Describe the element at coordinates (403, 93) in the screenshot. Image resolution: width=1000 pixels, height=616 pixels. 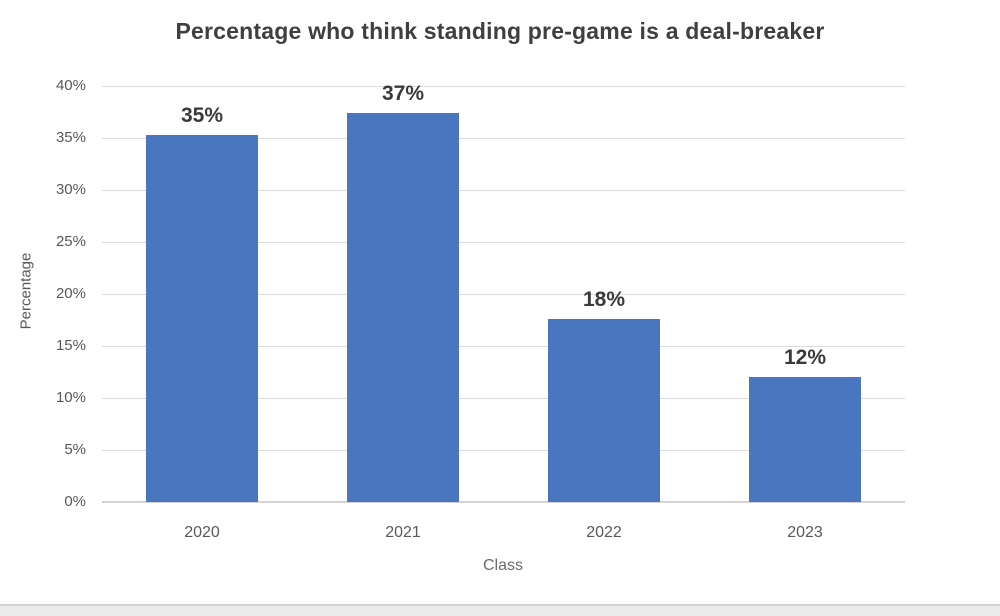
I see `data-label-2021: 37%` at that location.